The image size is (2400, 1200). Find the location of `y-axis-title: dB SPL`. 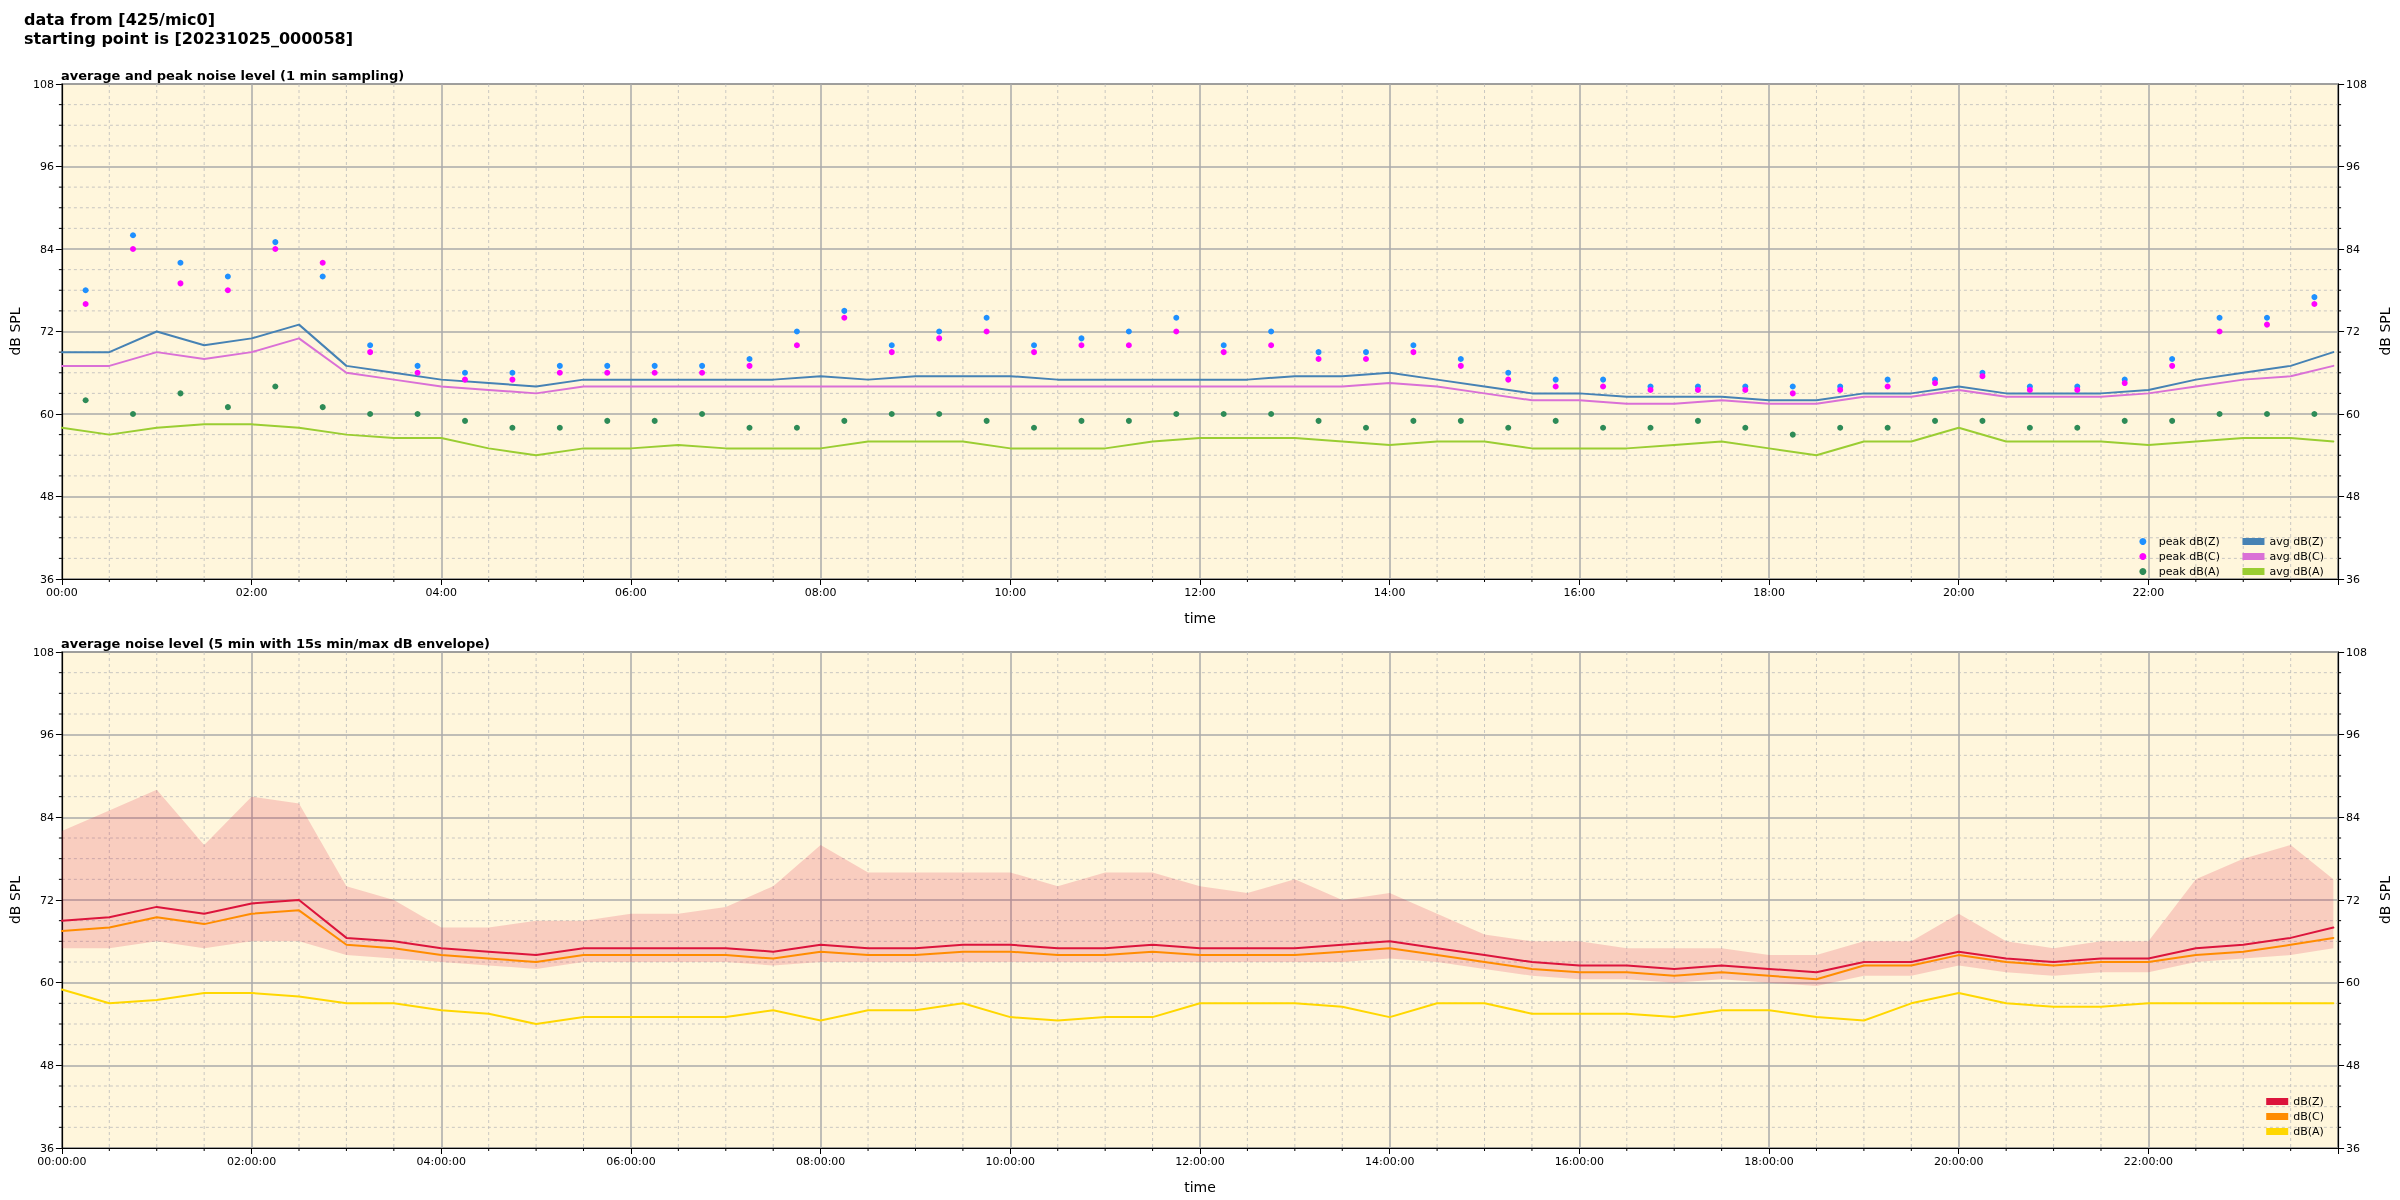

y-axis-title: dB SPL is located at coordinates (15, 331).